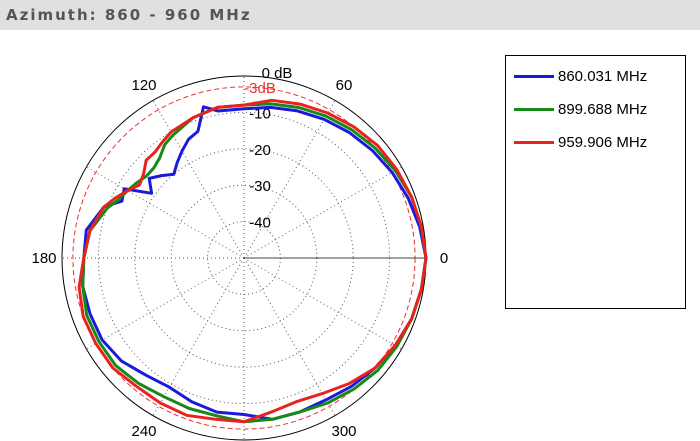 The image size is (700, 441). What do you see at coordinates (344, 85) in the screenshot?
I see `angle-tick-label: 60` at bounding box center [344, 85].